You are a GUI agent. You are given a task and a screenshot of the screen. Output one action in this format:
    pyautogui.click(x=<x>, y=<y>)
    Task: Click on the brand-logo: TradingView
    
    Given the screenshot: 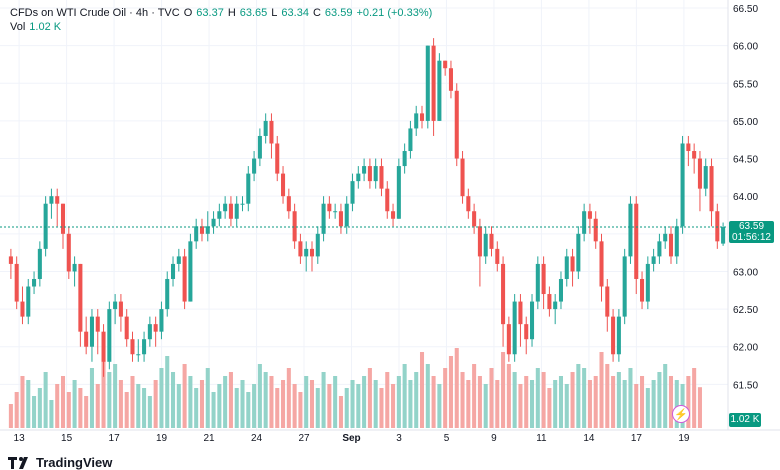 What is the action you would take?
    pyautogui.click(x=60, y=462)
    